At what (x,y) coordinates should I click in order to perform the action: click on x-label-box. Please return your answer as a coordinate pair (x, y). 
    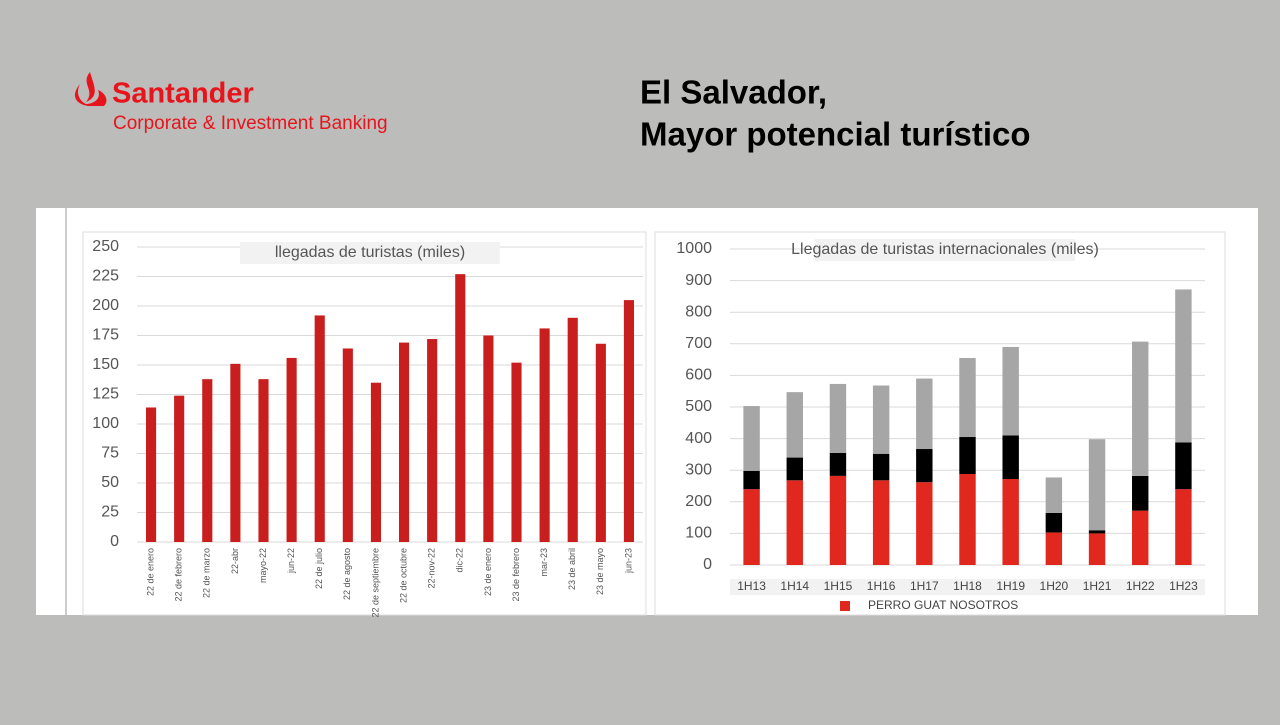
    Looking at the image, I should click on (967, 587).